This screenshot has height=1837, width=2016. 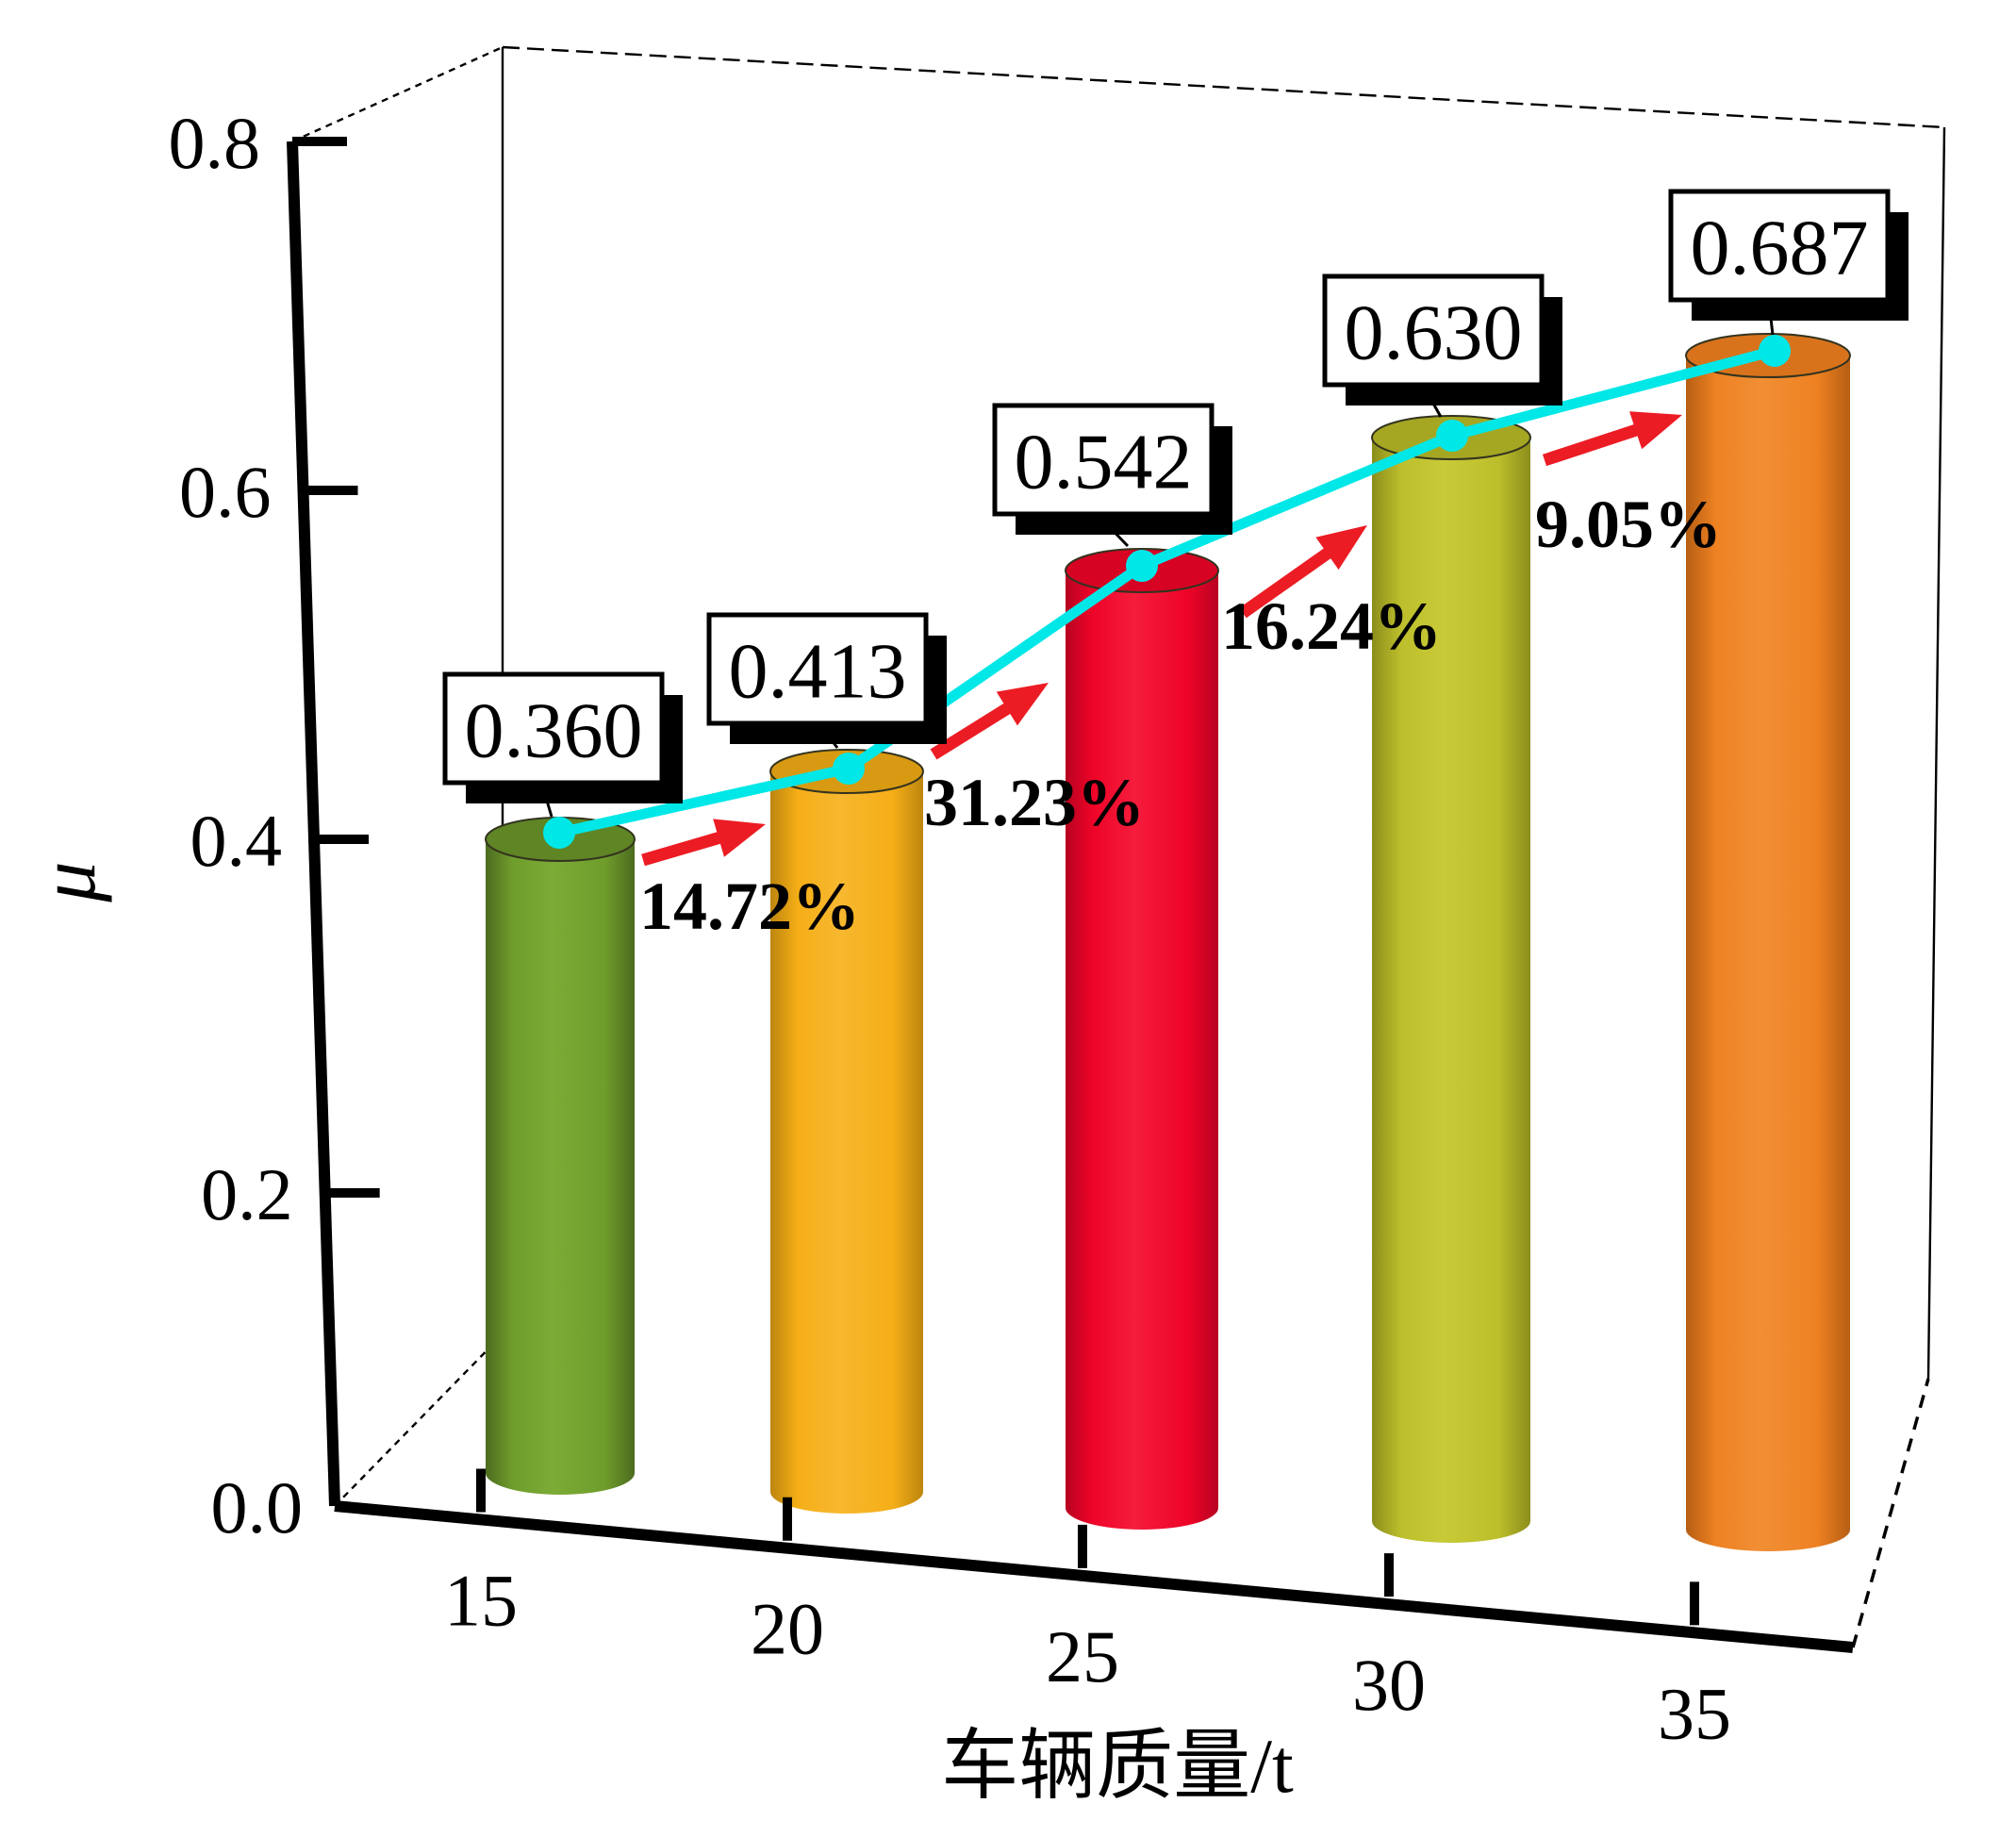 I want to click on value-label-text-1: 0.360, so click(x=554, y=731).